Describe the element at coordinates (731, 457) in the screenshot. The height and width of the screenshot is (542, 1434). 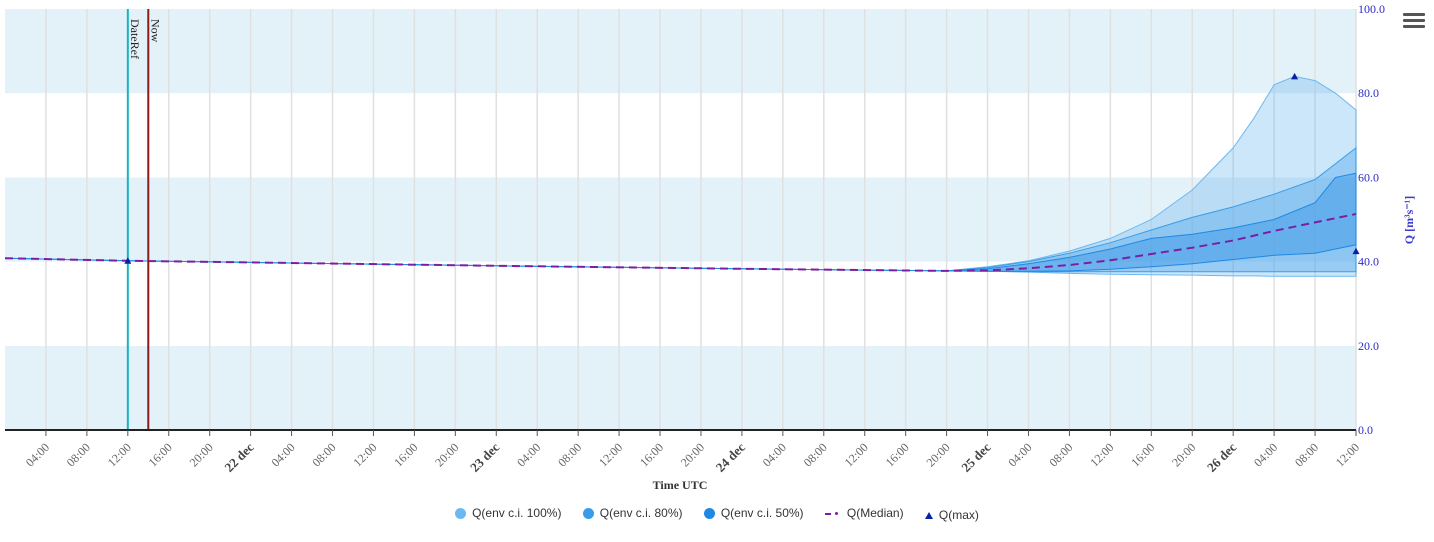
I see `x-tick-label: 24 dec` at that location.